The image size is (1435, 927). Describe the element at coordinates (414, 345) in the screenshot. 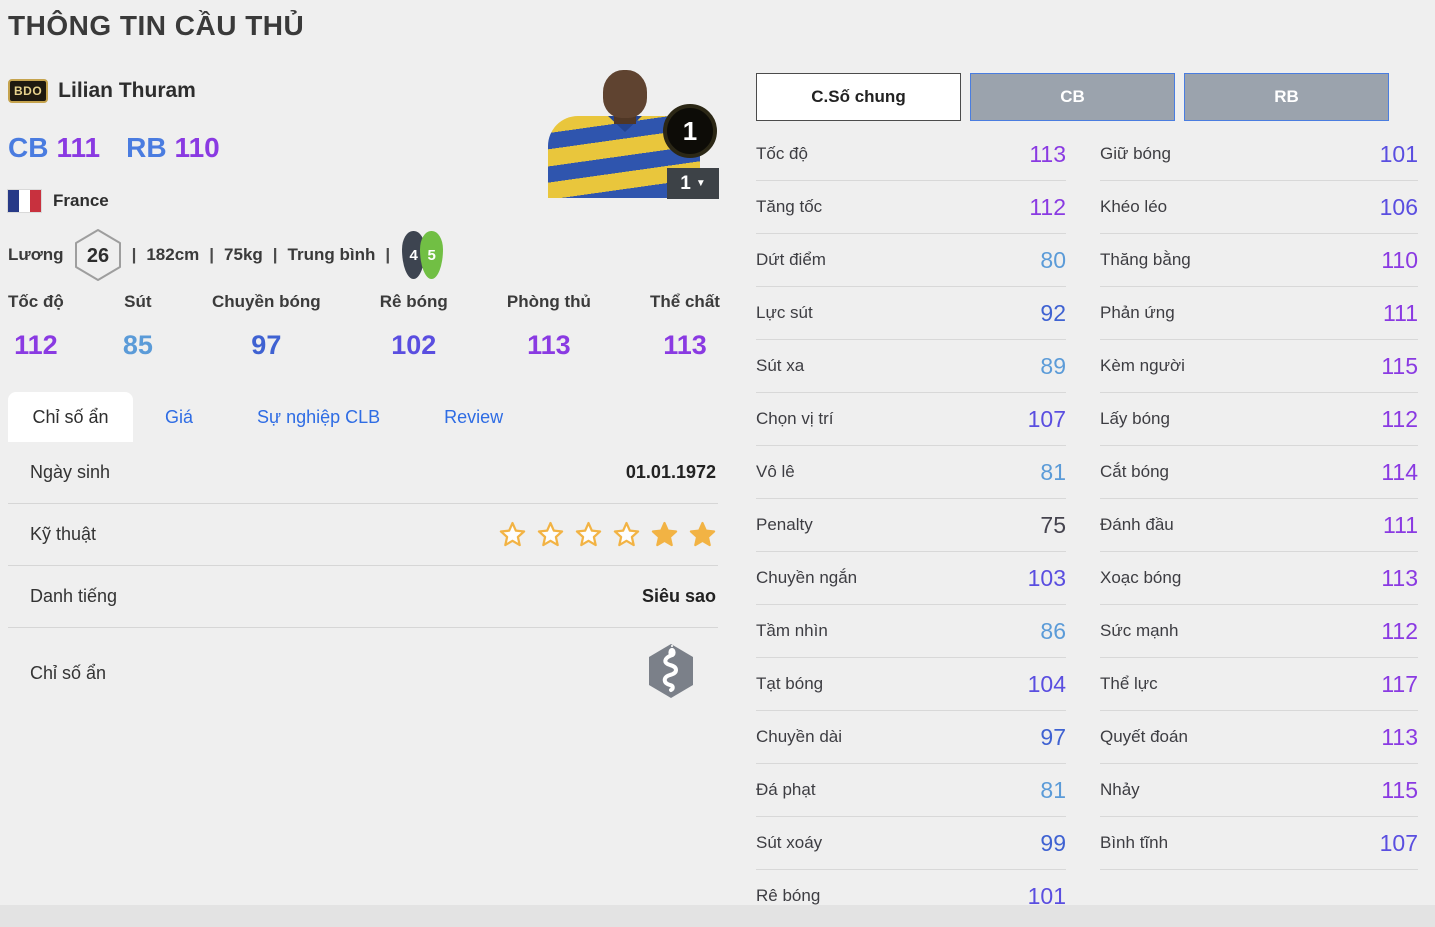

I see `summary-stat-value: 102` at that location.